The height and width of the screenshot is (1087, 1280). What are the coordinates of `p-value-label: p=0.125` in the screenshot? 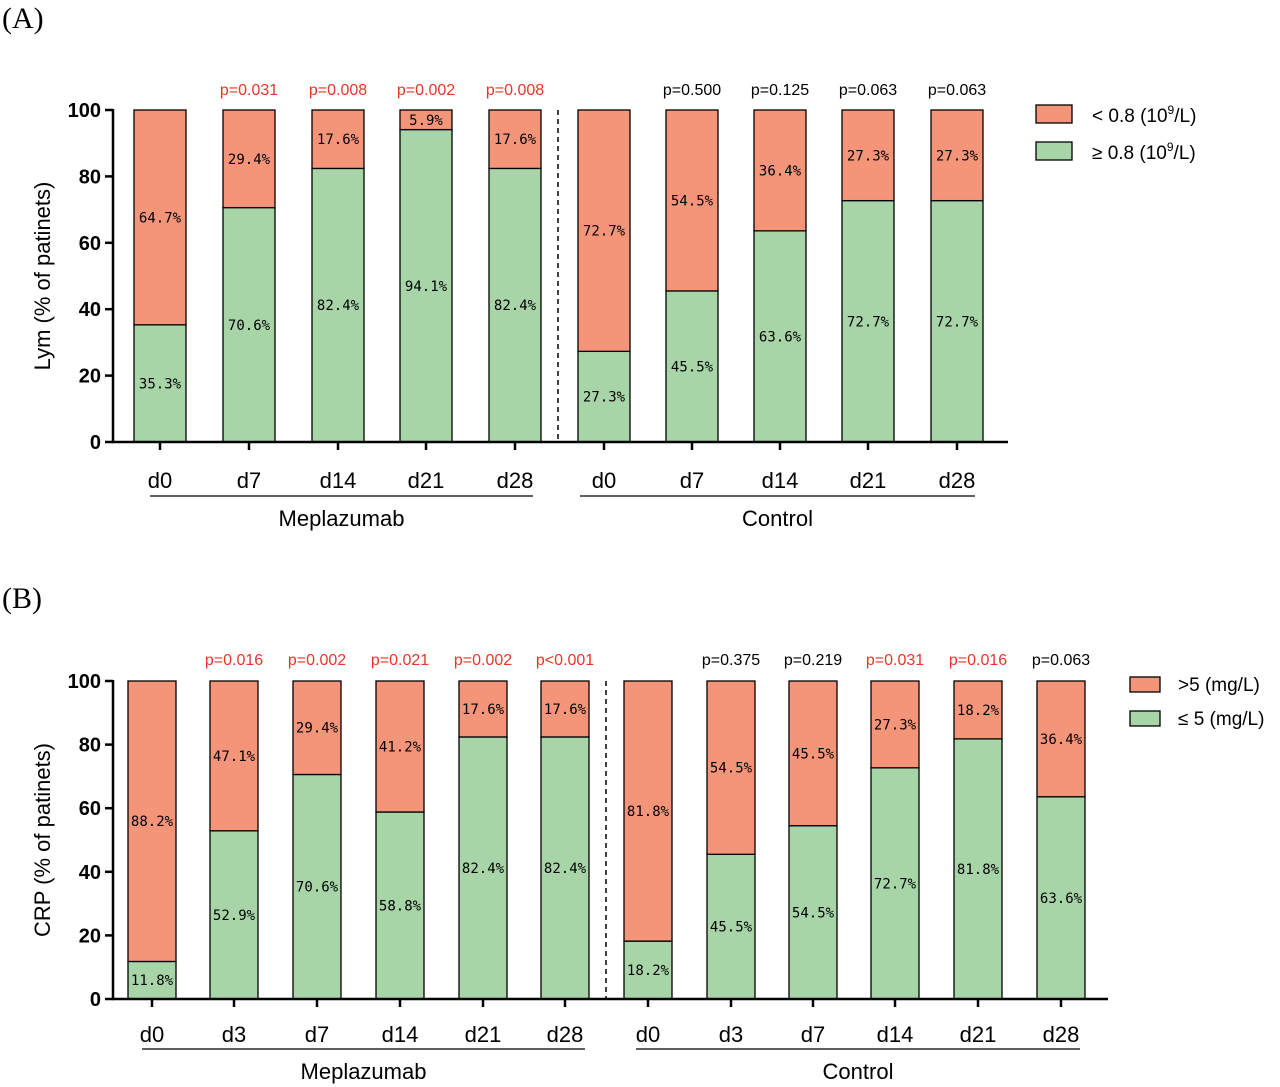 It's located at (780, 90).